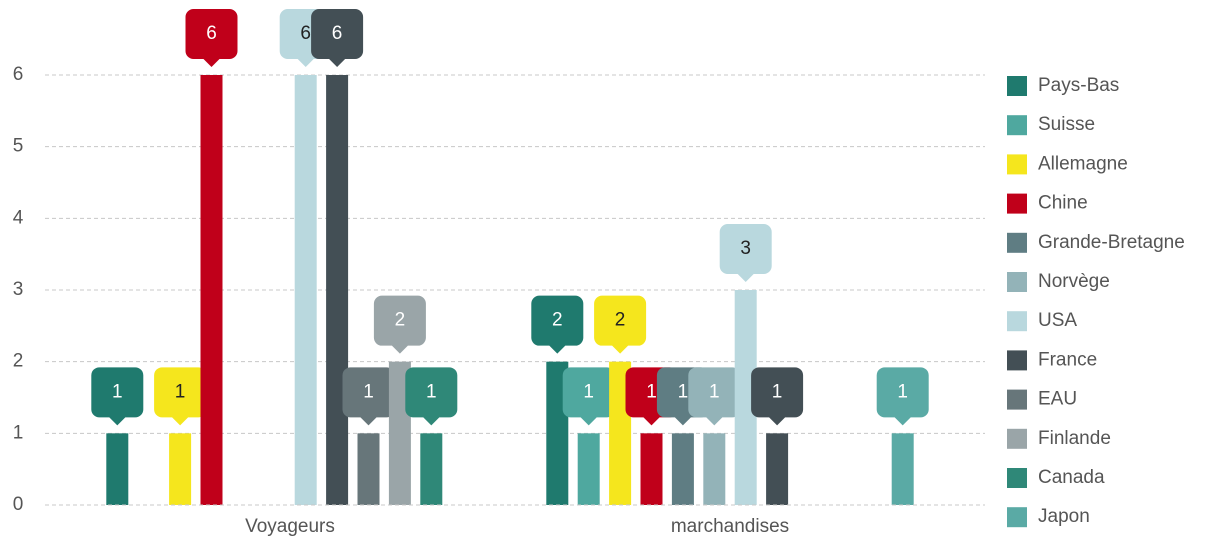  Describe the element at coordinates (290, 526) in the screenshot. I see `x-tick-label: Voyageurs` at that location.